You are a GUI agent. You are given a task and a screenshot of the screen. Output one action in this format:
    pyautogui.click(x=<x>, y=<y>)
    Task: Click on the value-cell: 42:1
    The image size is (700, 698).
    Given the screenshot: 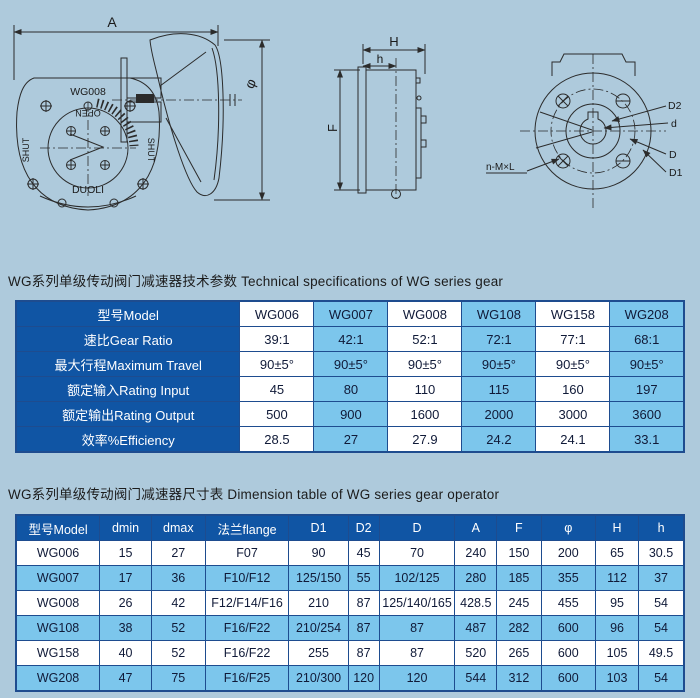 What is the action you would take?
    pyautogui.click(x=351, y=339)
    